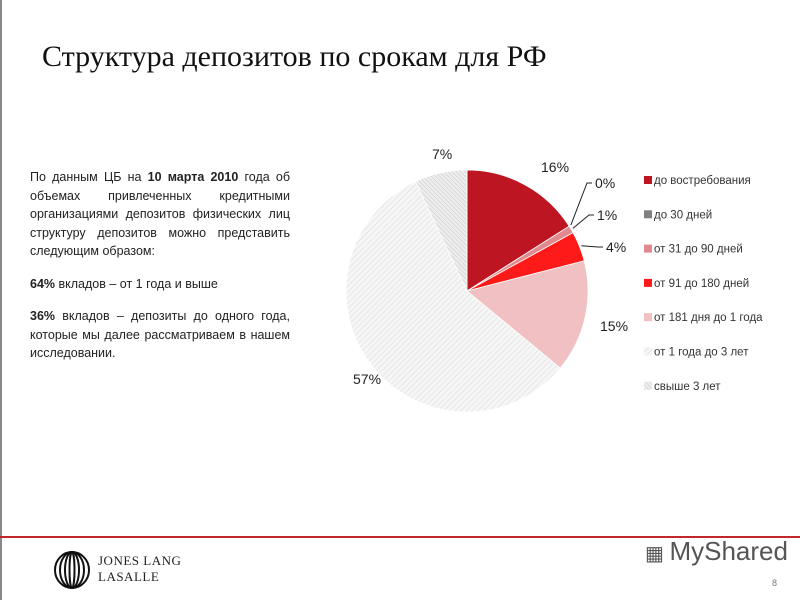 The height and width of the screenshot is (600, 800). Describe the element at coordinates (708, 318) in the screenshot. I see `legend-label: от 181 дня до 1 года` at that location.